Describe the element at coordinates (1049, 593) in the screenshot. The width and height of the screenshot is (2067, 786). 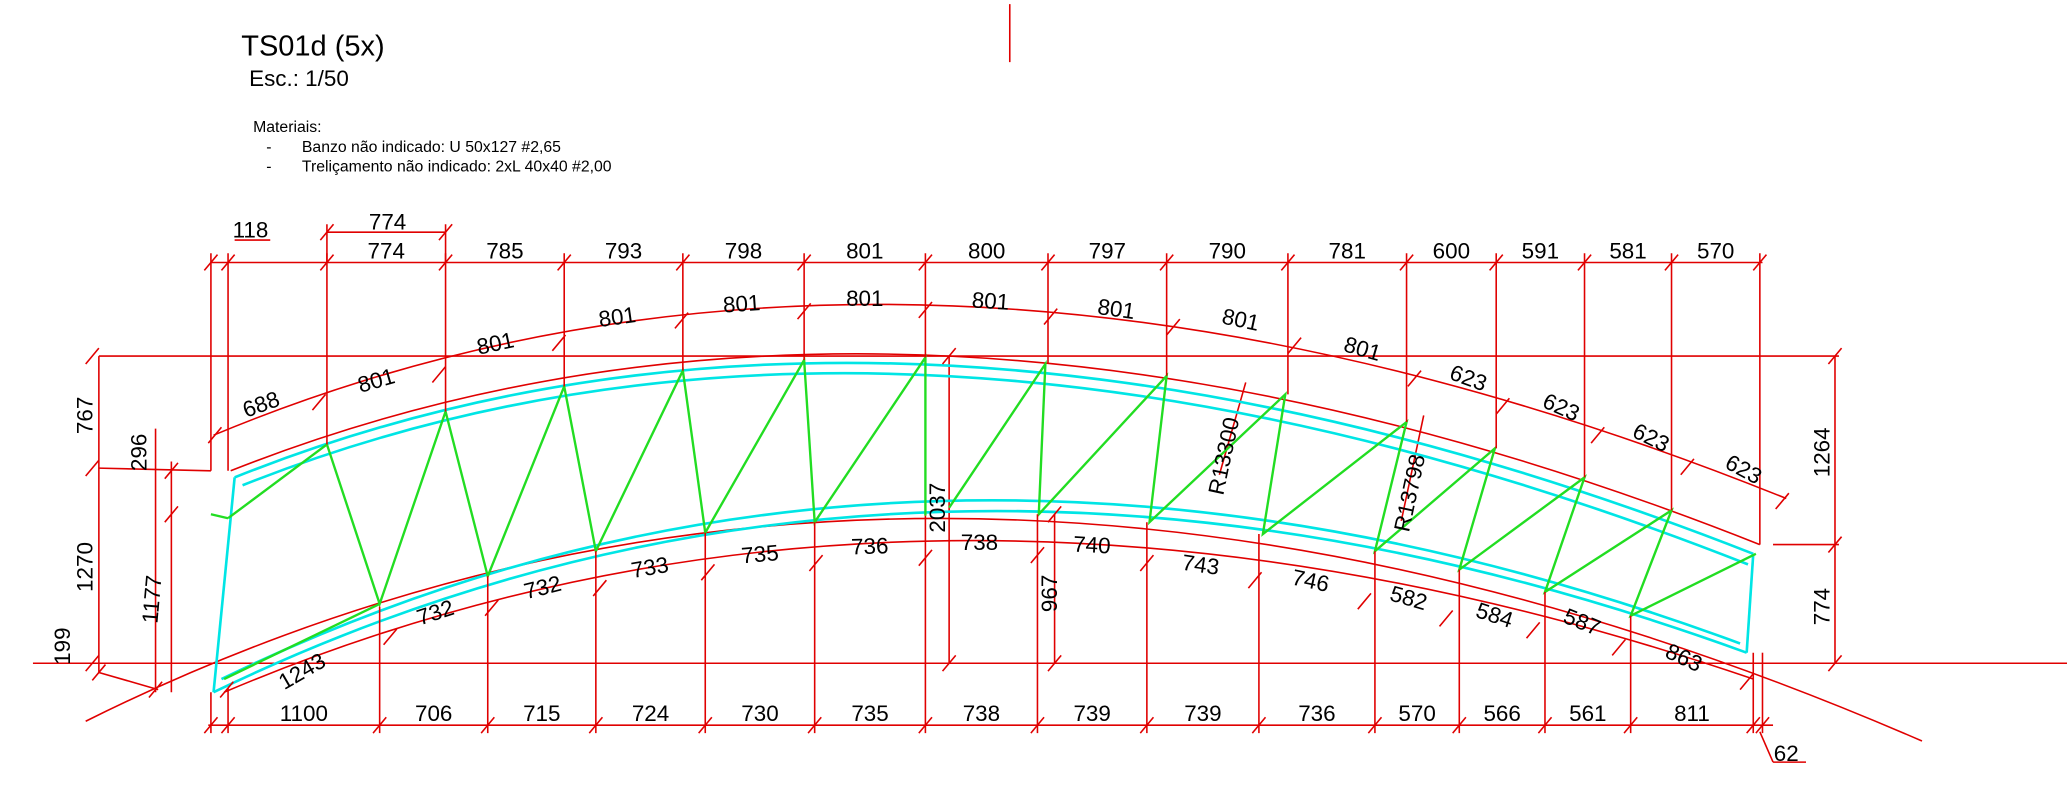
I see `dimension-label: 967` at that location.